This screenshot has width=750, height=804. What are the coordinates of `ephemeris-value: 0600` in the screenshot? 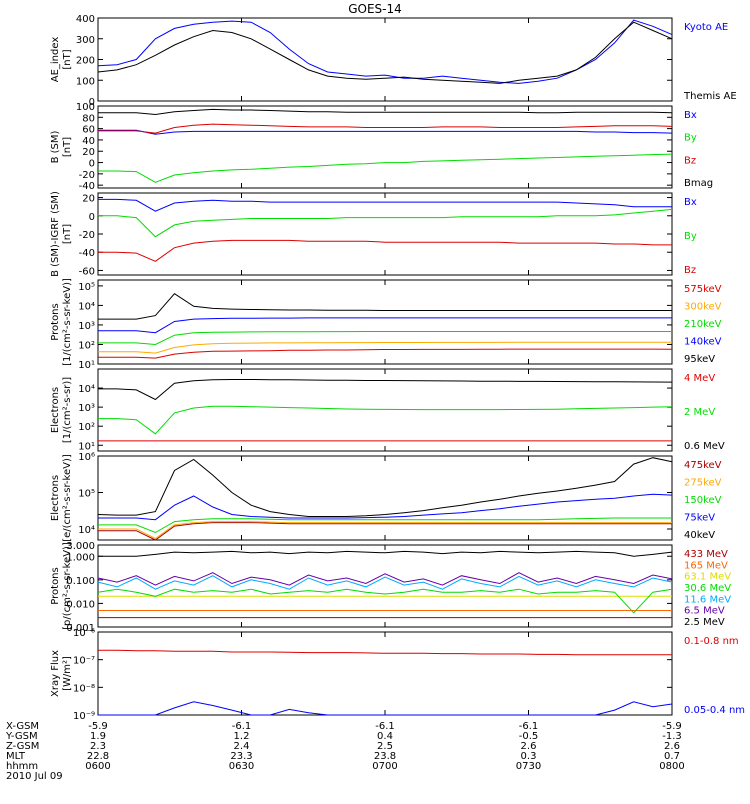 It's located at (97, 766).